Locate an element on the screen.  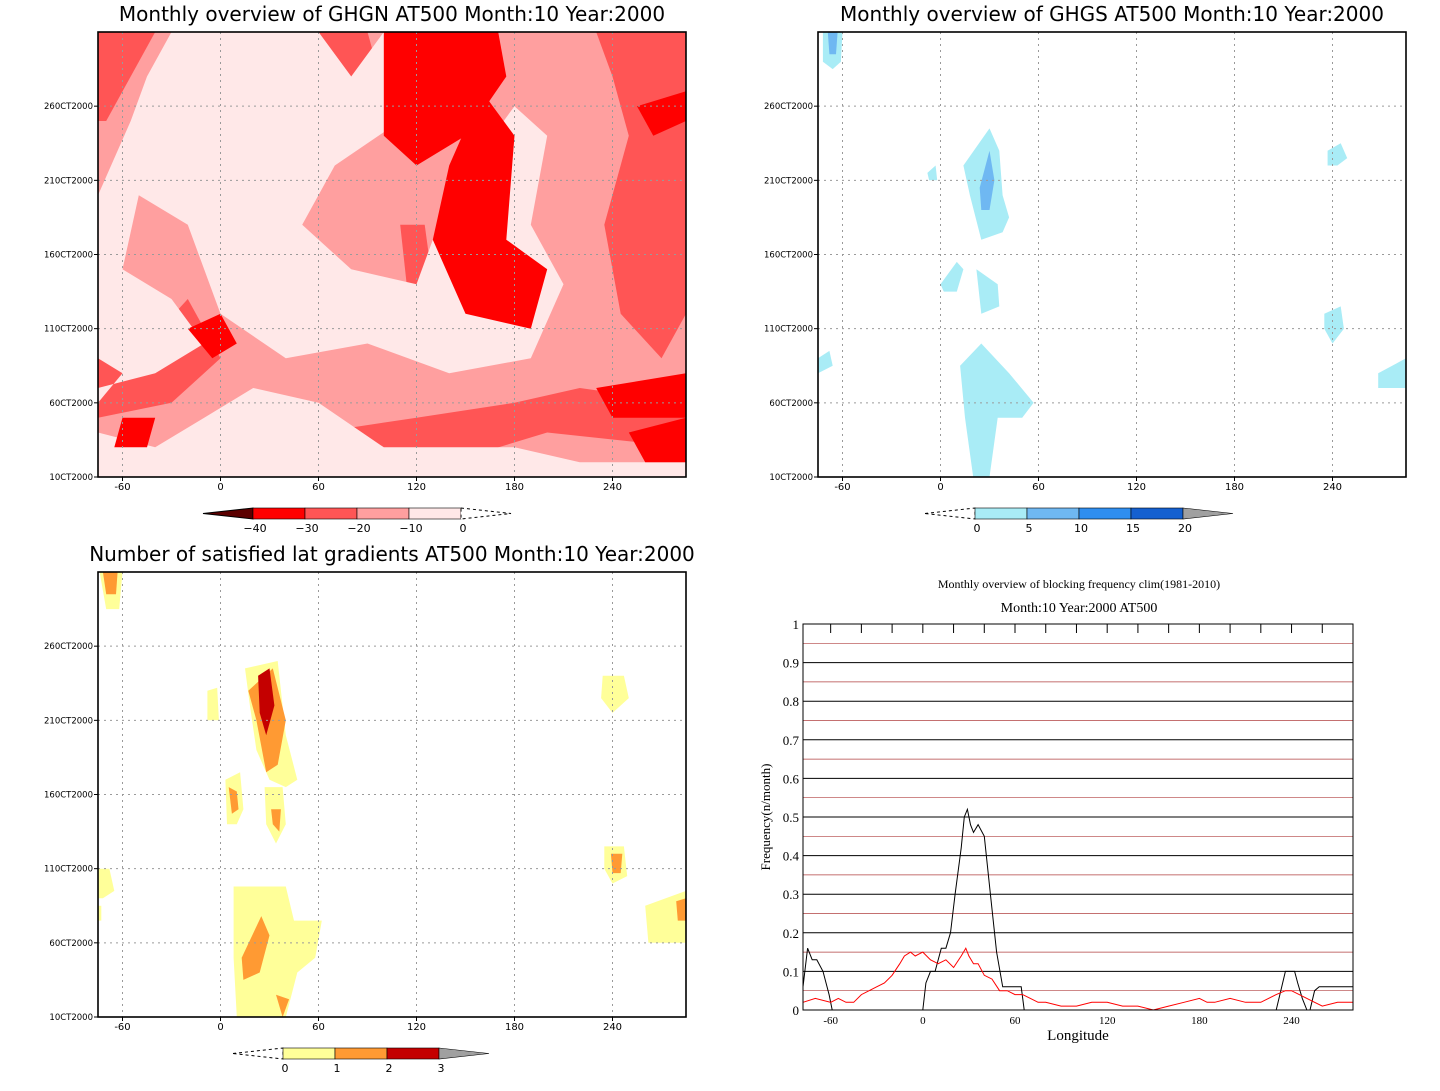
y-tick-label: 0.5 is located at coordinates (791, 817).